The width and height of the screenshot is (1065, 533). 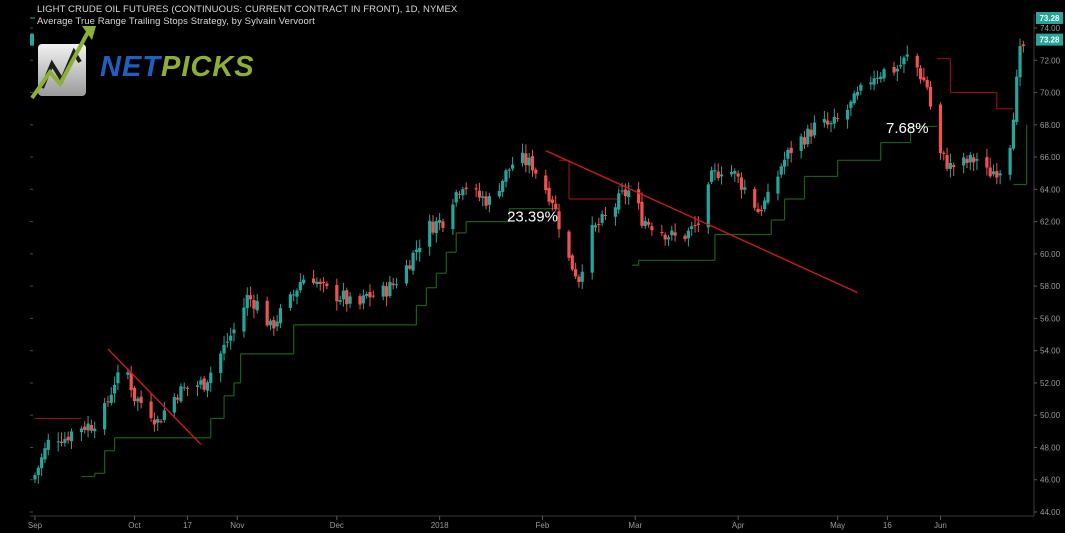 I want to click on x-tick-label: May, so click(x=837, y=525).